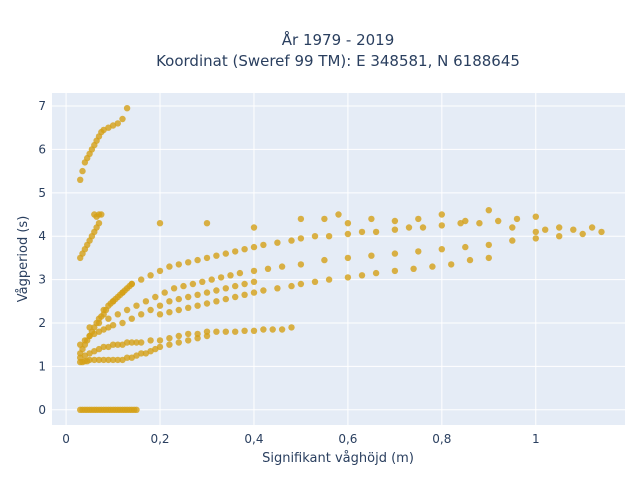 This screenshot has height=480, width=640. I want to click on y-tick-label: 4, so click(42, 236).